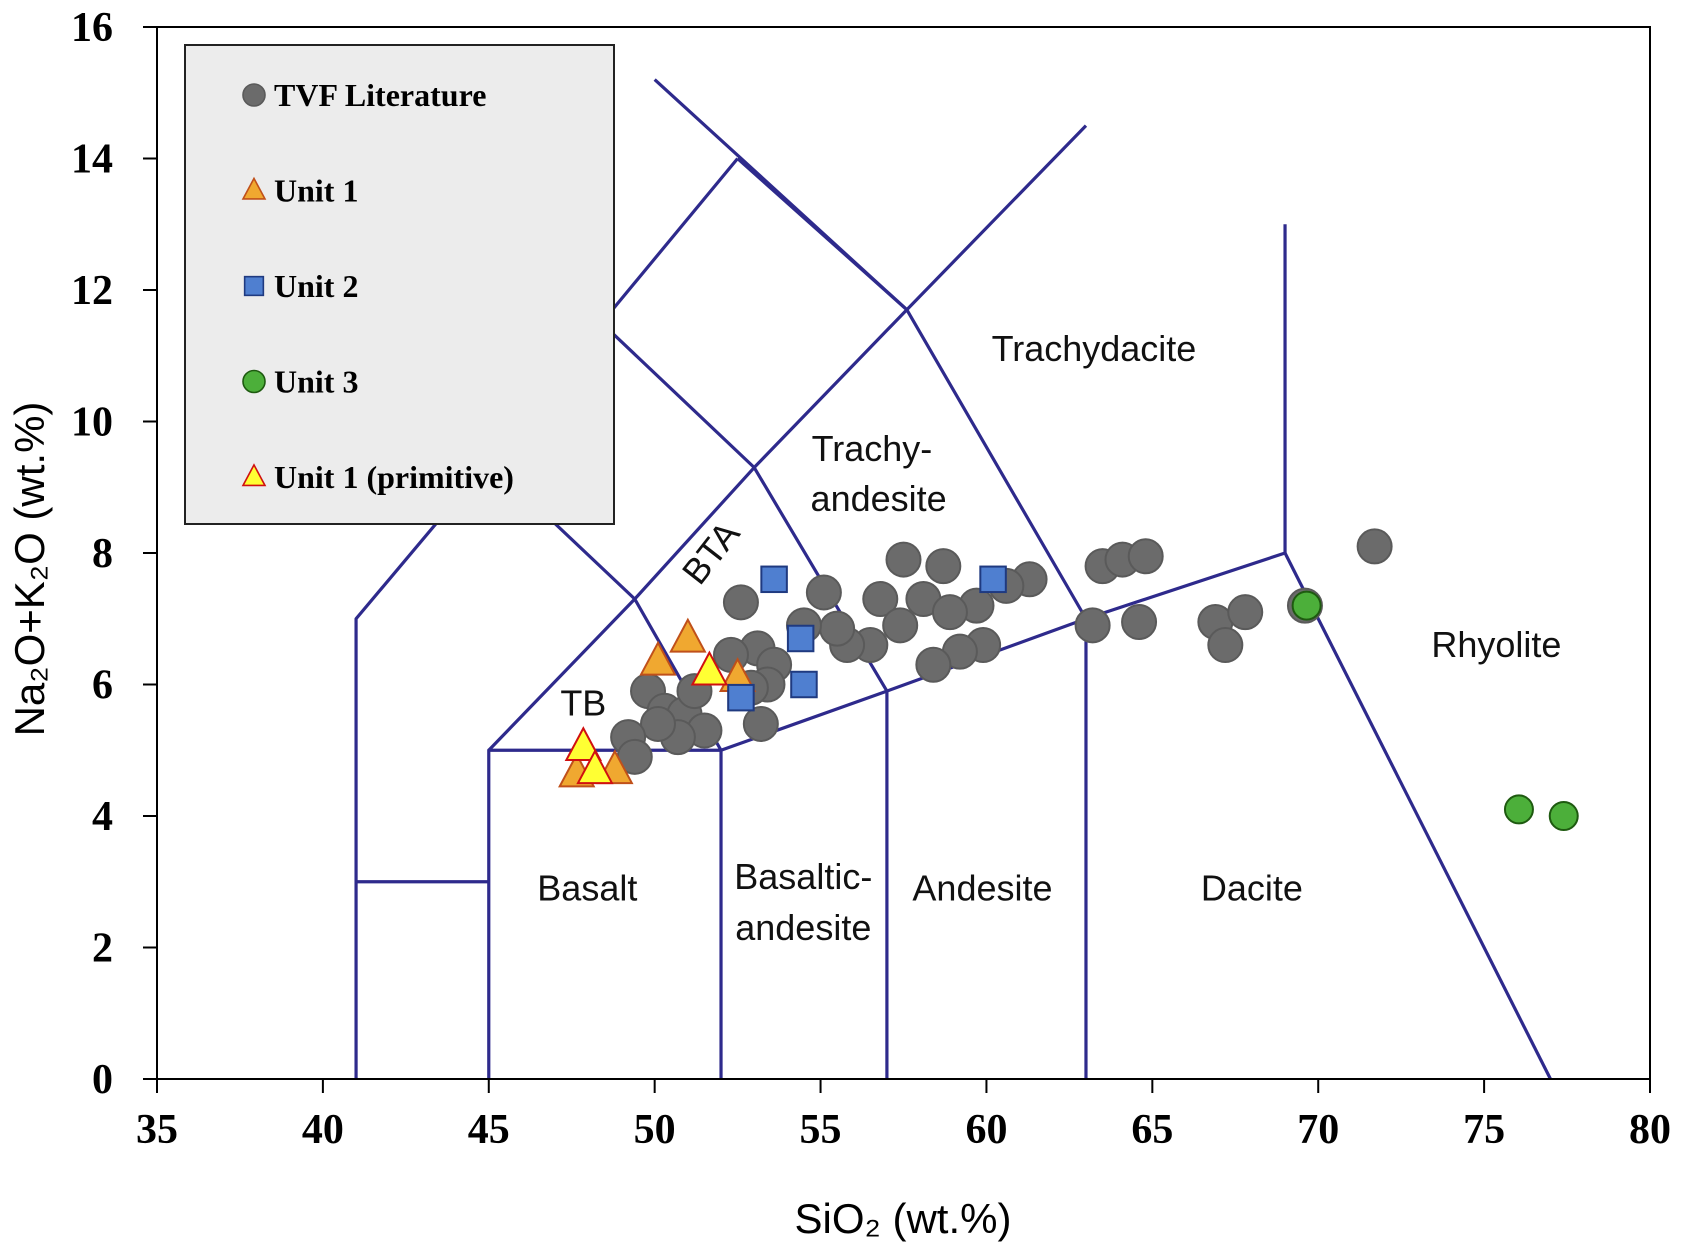  What do you see at coordinates (1650, 1130) in the screenshot?
I see `x-tick-label: 80` at bounding box center [1650, 1130].